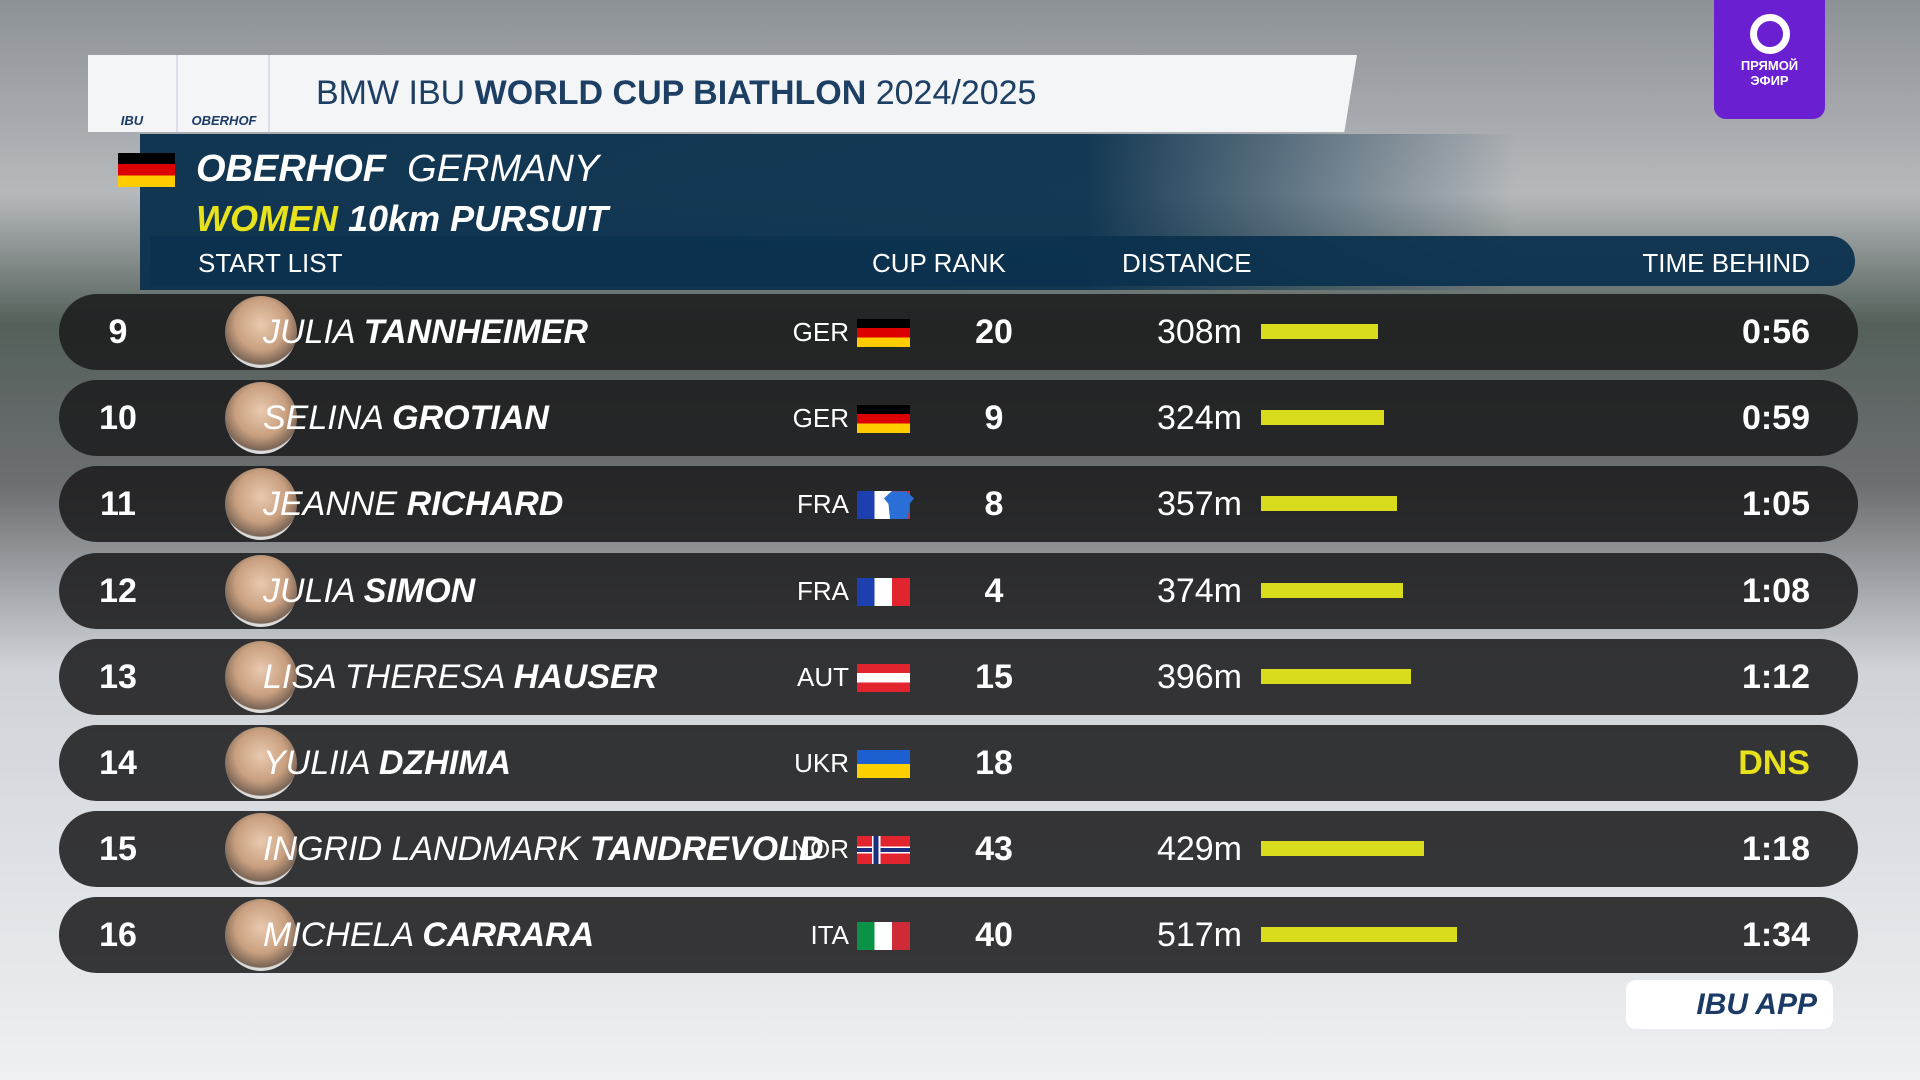 The height and width of the screenshot is (1080, 1920). What do you see at coordinates (422, 849) in the screenshot?
I see `first-name: INGRID LANDMARK` at bounding box center [422, 849].